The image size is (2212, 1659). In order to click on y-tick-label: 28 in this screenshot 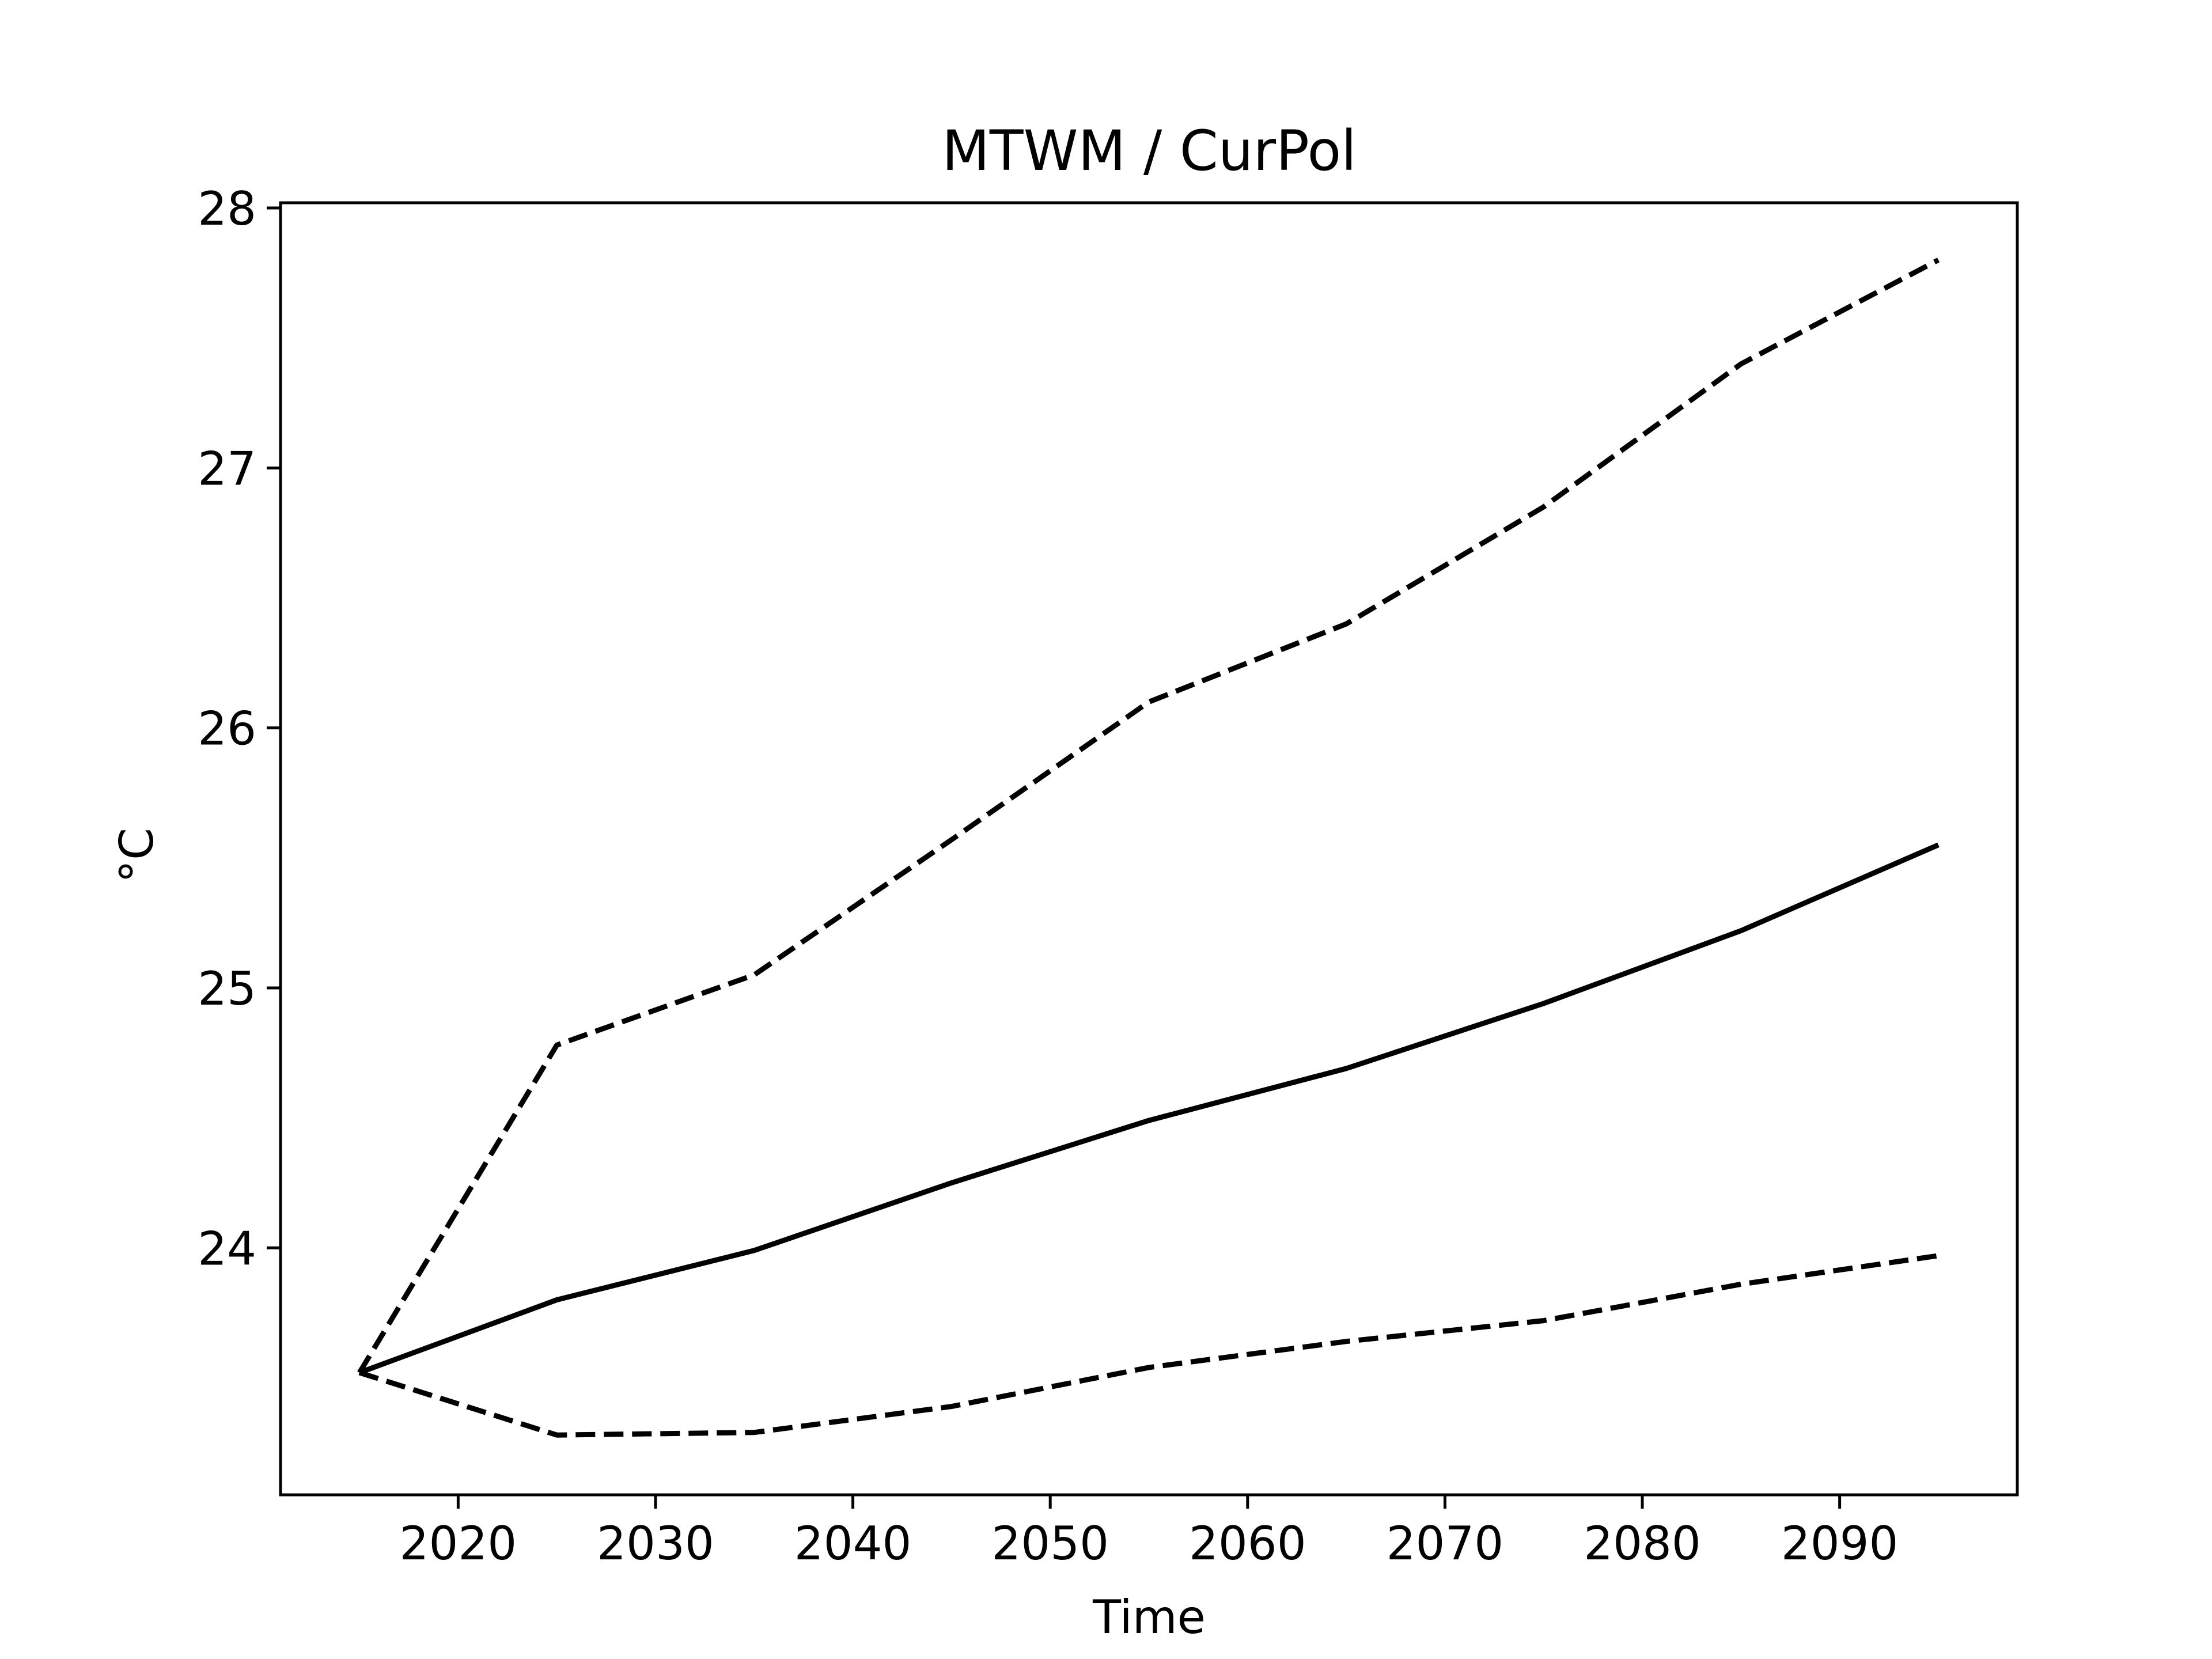, I will do `click(227, 209)`.